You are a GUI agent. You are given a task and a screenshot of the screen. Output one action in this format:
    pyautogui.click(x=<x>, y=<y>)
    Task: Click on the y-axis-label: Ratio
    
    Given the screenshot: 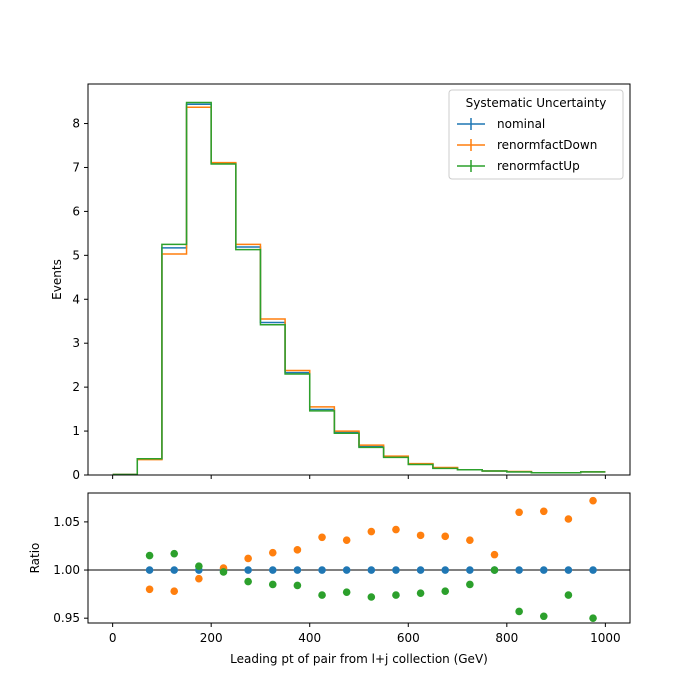 What is the action you would take?
    pyautogui.click(x=35, y=558)
    